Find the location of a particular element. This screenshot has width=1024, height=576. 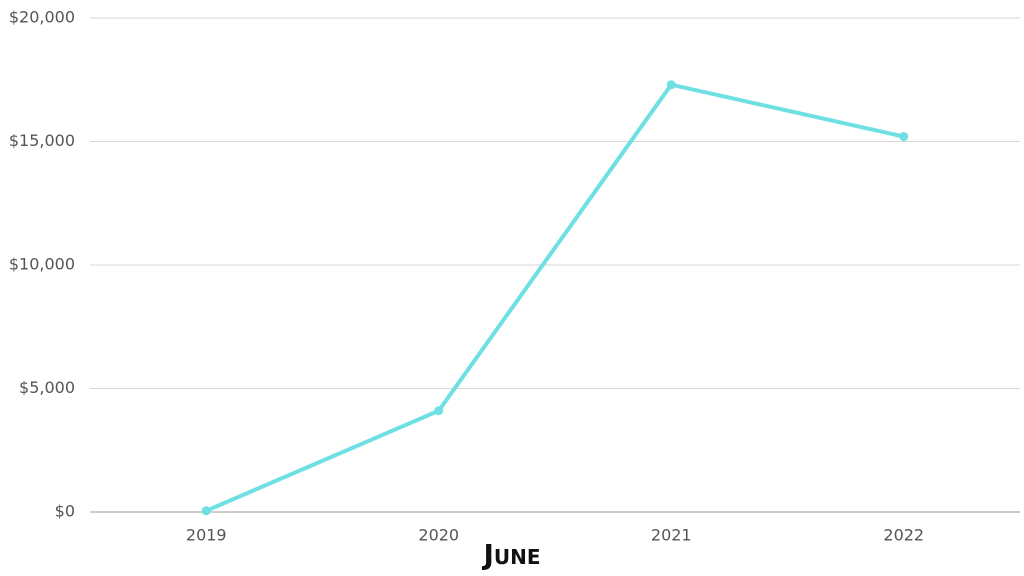

y-tick-label: $20,000 is located at coordinates (42, 17).